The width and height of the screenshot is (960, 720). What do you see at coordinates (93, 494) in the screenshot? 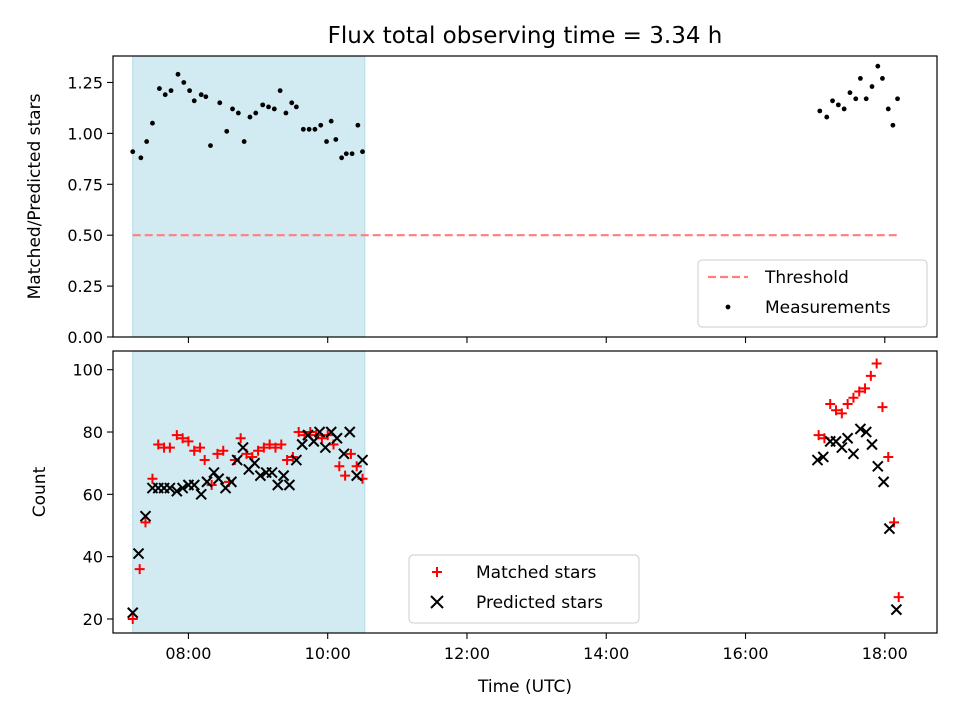
I see `y-tick-label: 60` at bounding box center [93, 494].